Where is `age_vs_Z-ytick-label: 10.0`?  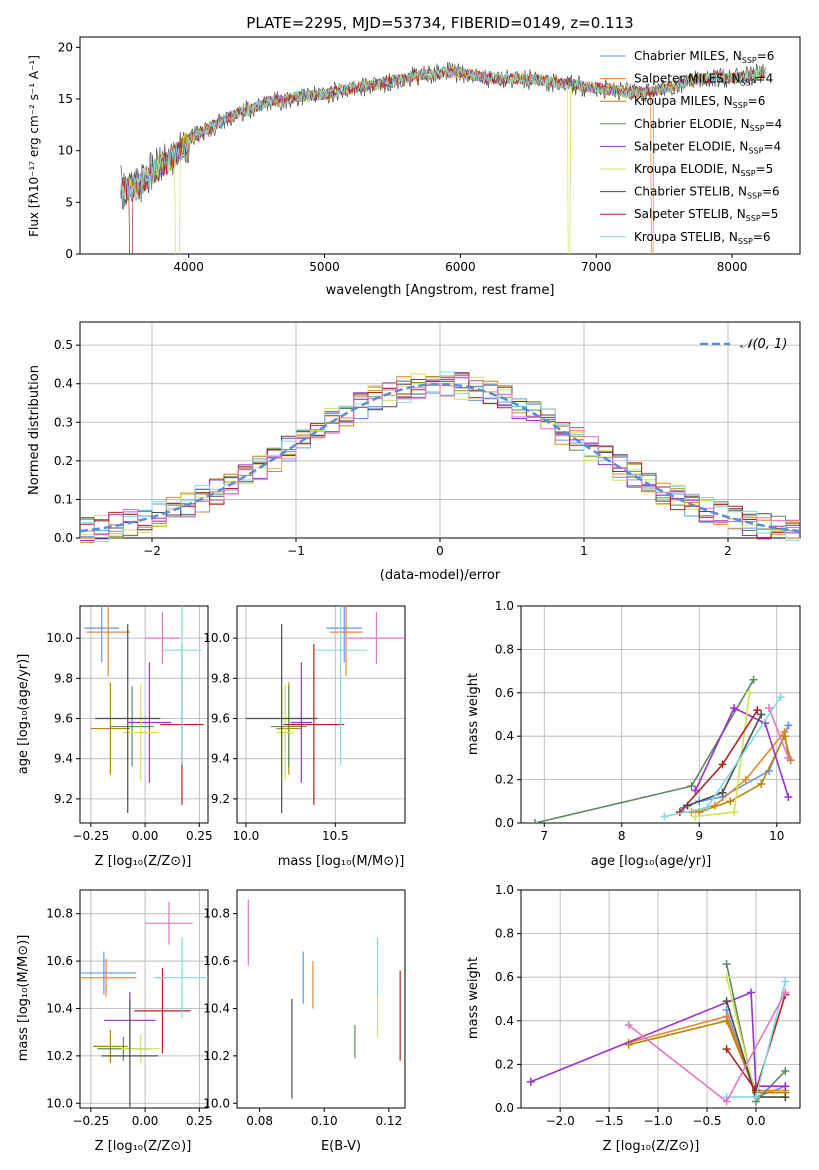
age_vs_Z-ytick-label: 10.0 is located at coordinates (59, 638).